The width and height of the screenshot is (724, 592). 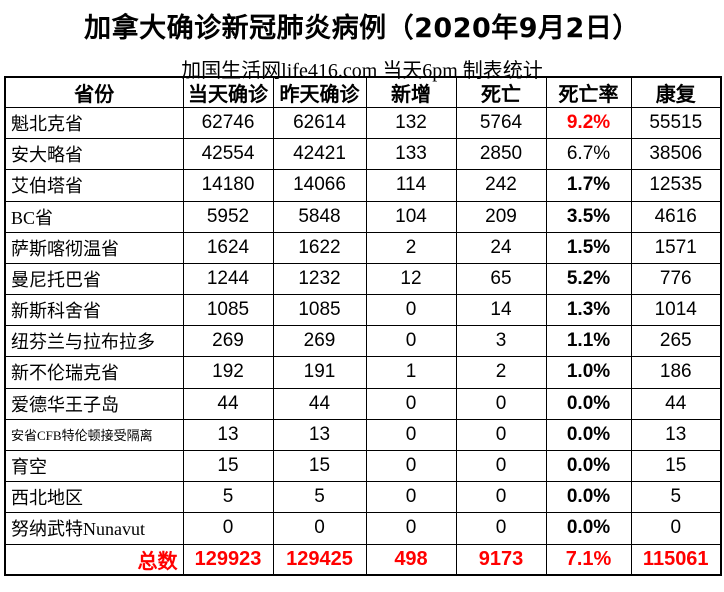 What do you see at coordinates (94, 185) in the screenshot?
I see `cell-province: 艾伯塔省` at bounding box center [94, 185].